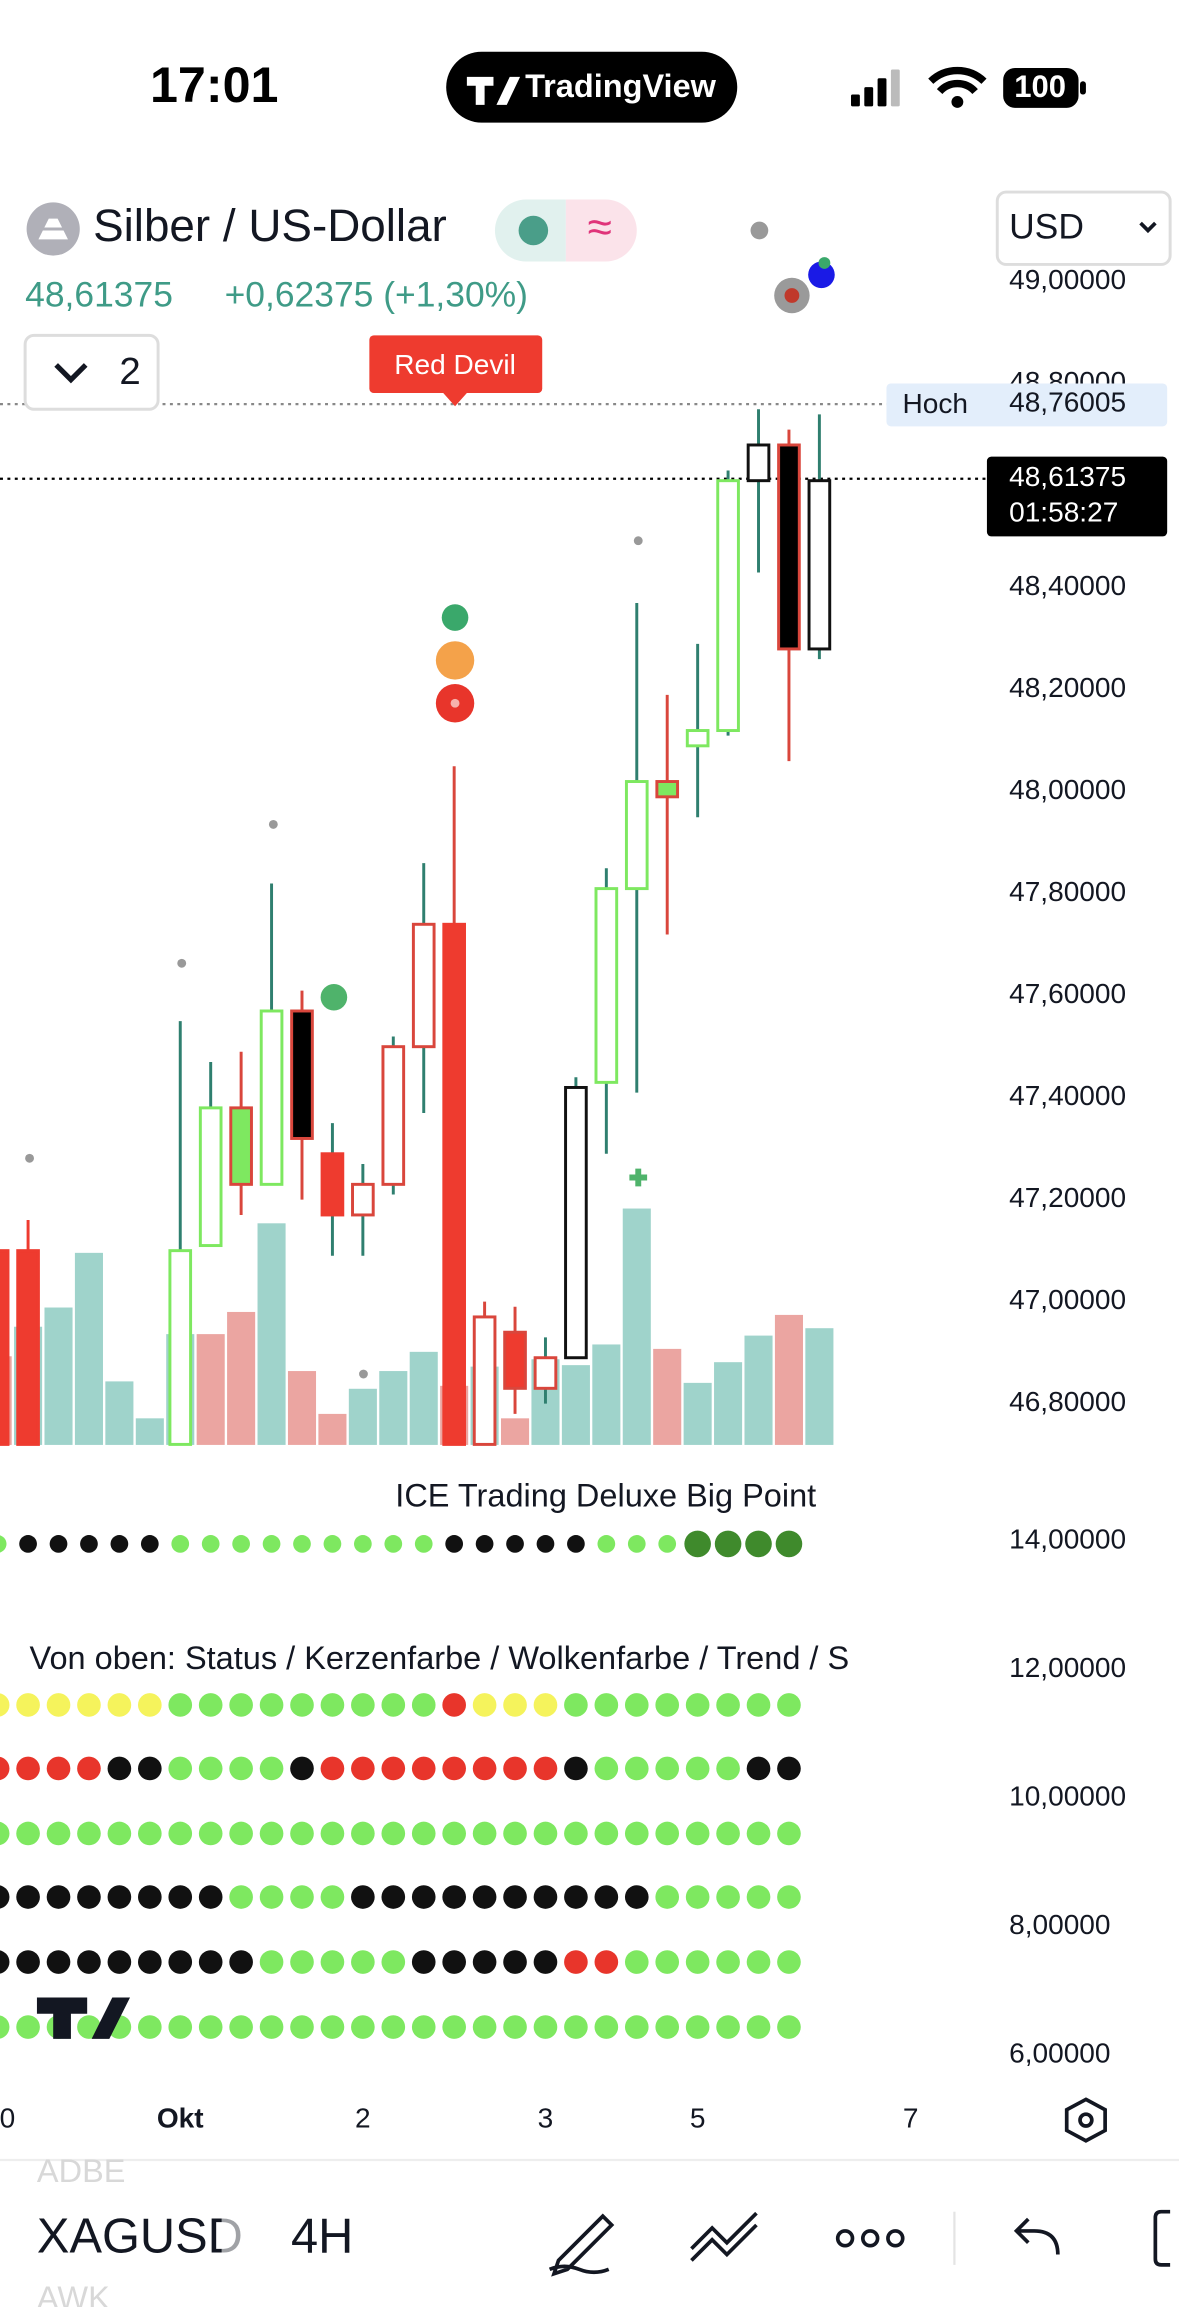 Image resolution: width=1179 pixels, height=2307 pixels. What do you see at coordinates (935, 403) in the screenshot?
I see `high-label: Hoch` at bounding box center [935, 403].